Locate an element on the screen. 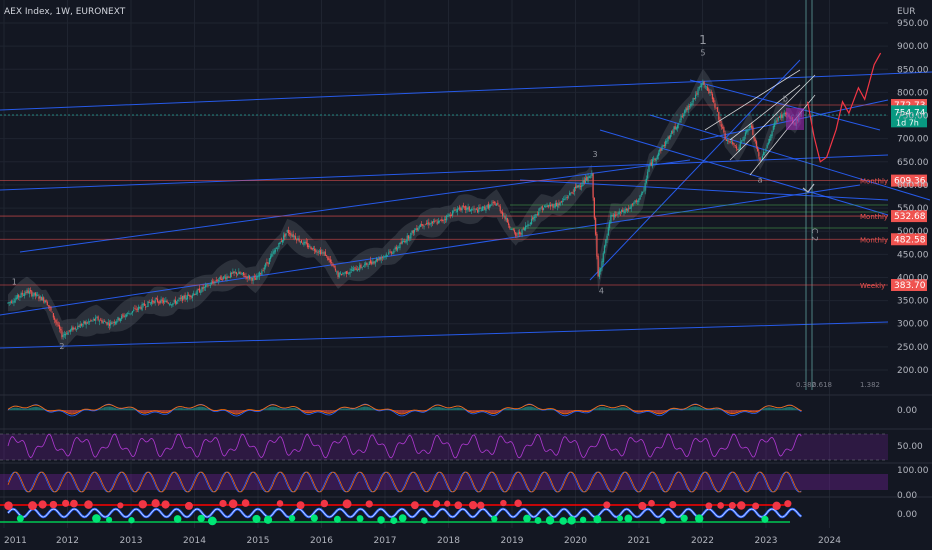 This screenshot has width=932, height=550. price-axis-tick: 350.00 is located at coordinates (913, 302).